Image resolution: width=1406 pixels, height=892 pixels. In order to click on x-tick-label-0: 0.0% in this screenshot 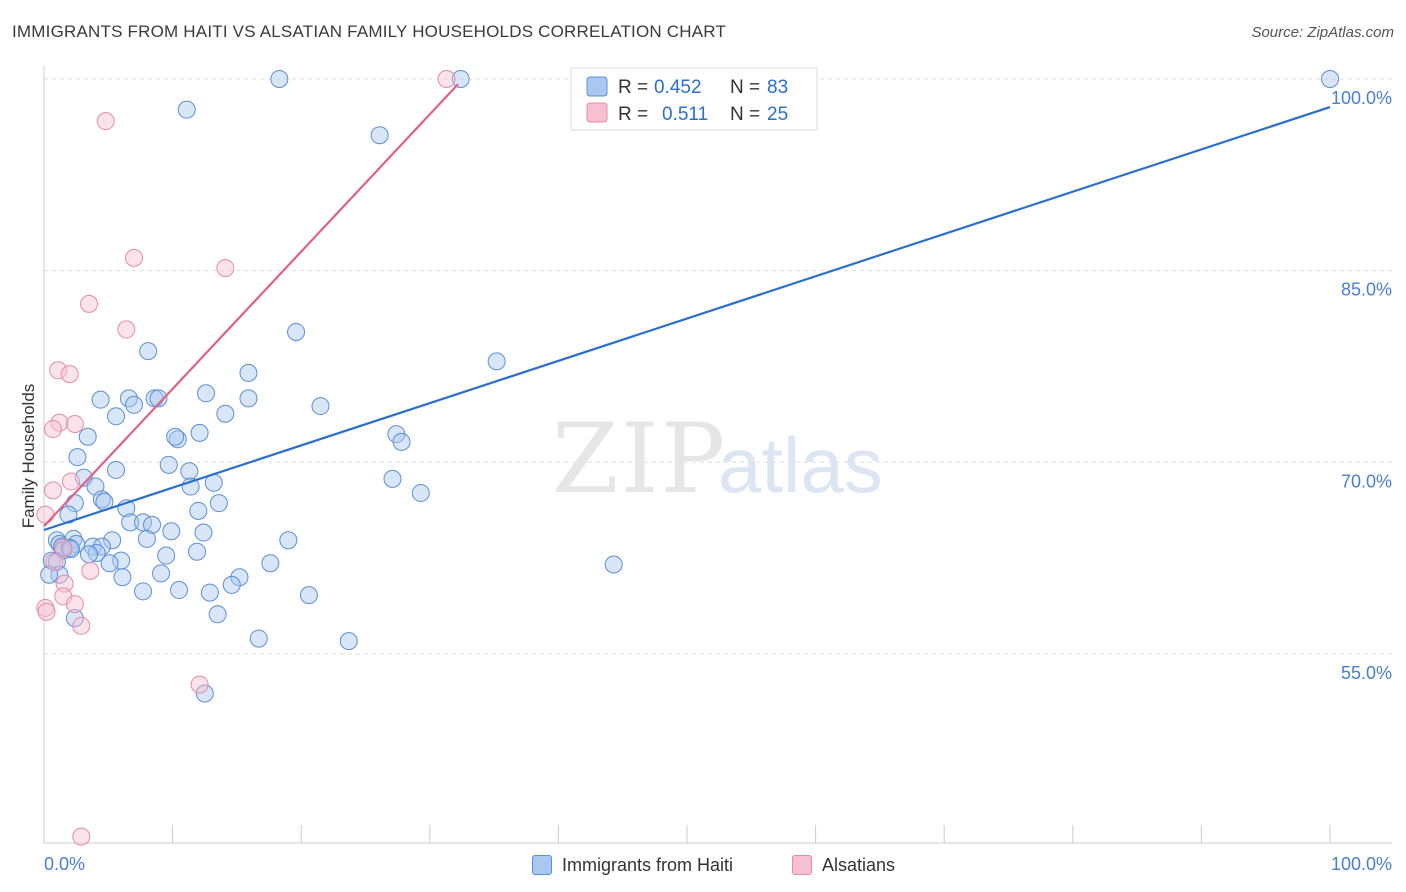, I will do `click(64, 864)`.